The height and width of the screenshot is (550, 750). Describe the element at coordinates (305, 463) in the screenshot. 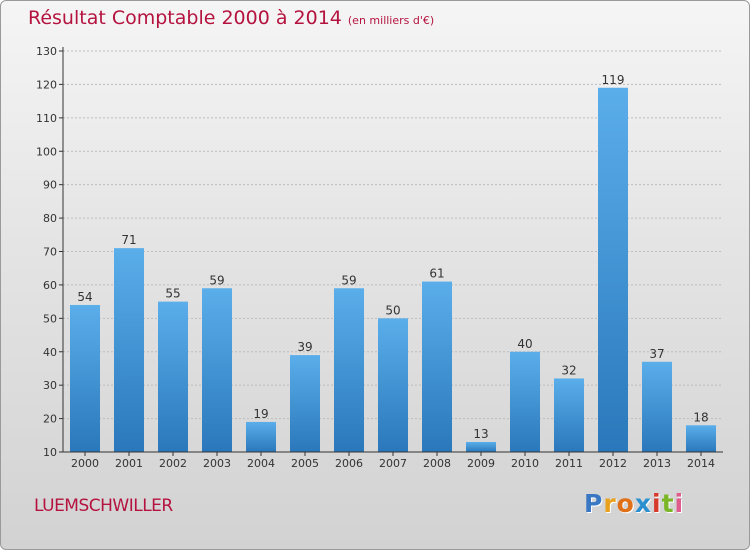

I see `x-tick-label: 2005` at that location.